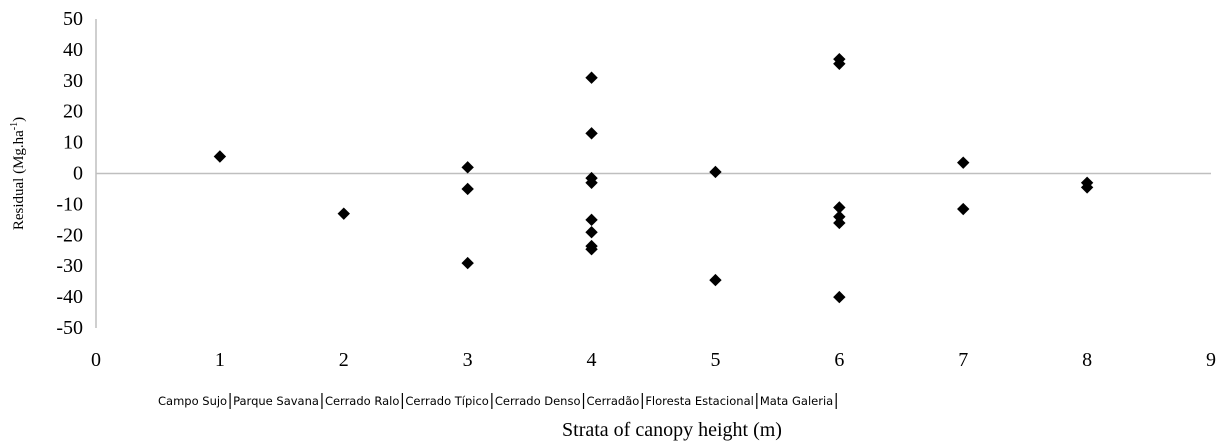  What do you see at coordinates (69, 297) in the screenshot?
I see `y-tick-label: -40` at bounding box center [69, 297].